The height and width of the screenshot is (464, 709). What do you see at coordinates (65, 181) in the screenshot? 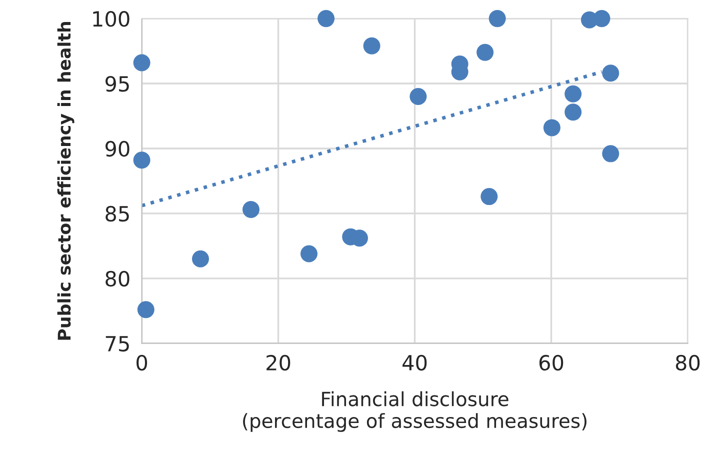
I see `y-axis-title: Public sector efficiency in health` at bounding box center [65, 181].